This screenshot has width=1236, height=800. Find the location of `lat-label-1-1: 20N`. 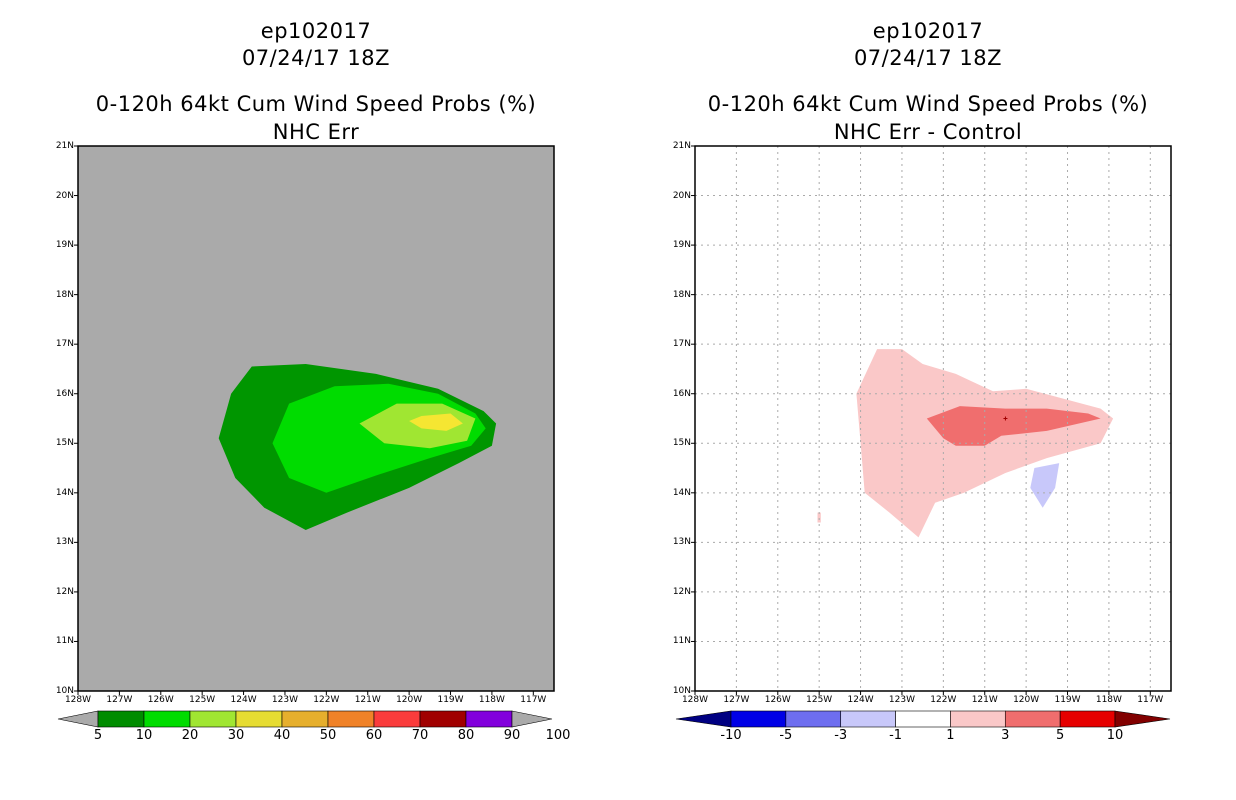

lat-label-1-1: 20N is located at coordinates (681, 195).